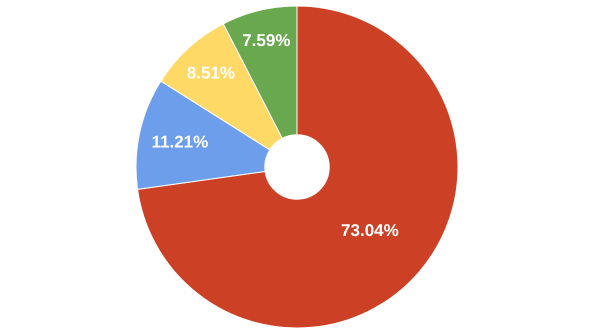 This screenshot has height=334, width=594. I want to click on data-label: 8.51%, so click(211, 73).